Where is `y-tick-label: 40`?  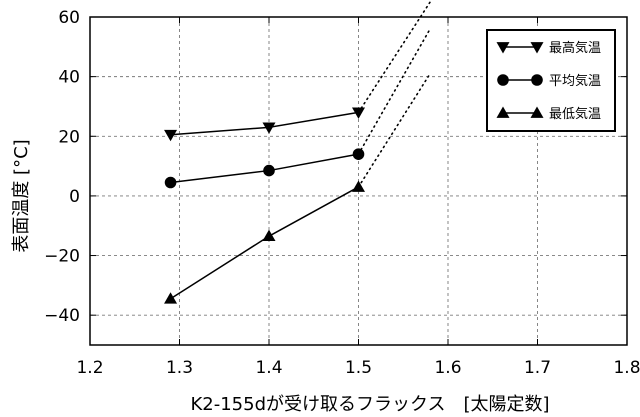 y-tick-label: 40 is located at coordinates (69, 78).